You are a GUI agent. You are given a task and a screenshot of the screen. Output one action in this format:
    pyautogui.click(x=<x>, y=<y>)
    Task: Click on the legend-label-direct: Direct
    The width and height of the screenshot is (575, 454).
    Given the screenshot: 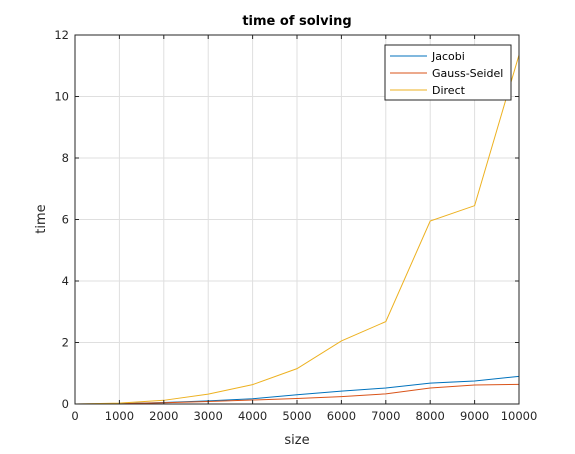 What is the action you would take?
    pyautogui.click(x=449, y=90)
    